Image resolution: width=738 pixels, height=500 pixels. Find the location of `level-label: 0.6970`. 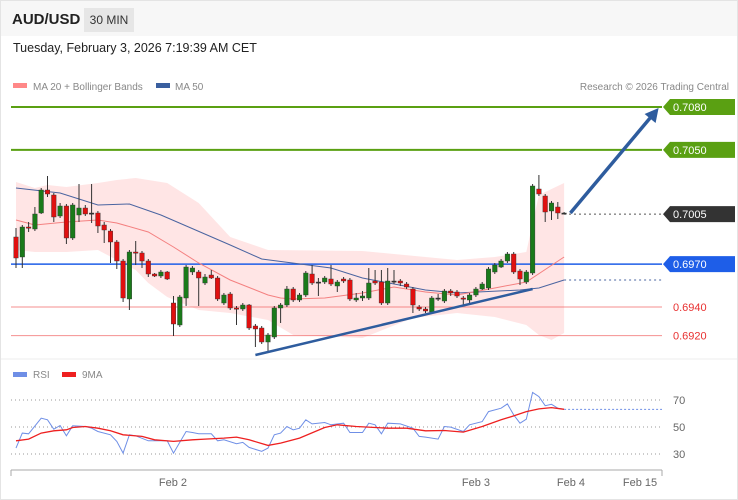

level-label: 0.6970 is located at coordinates (690, 265).